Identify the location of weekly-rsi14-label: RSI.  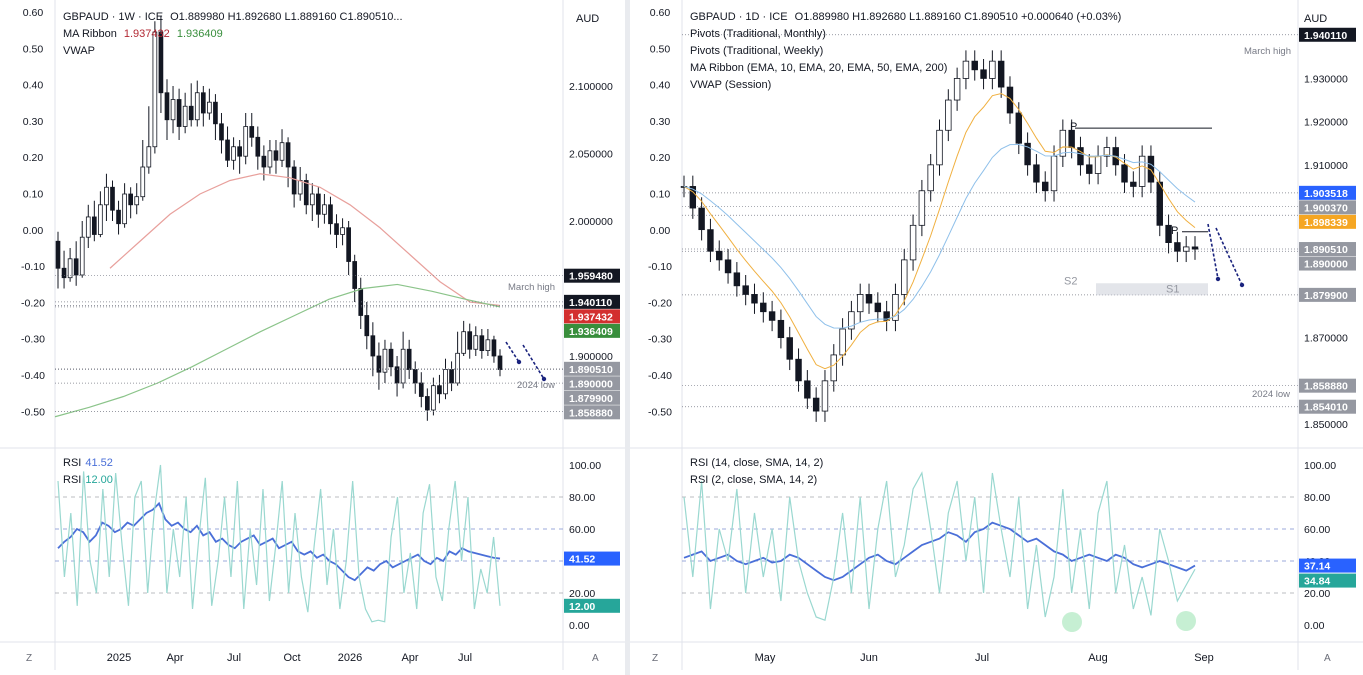
(72, 463).